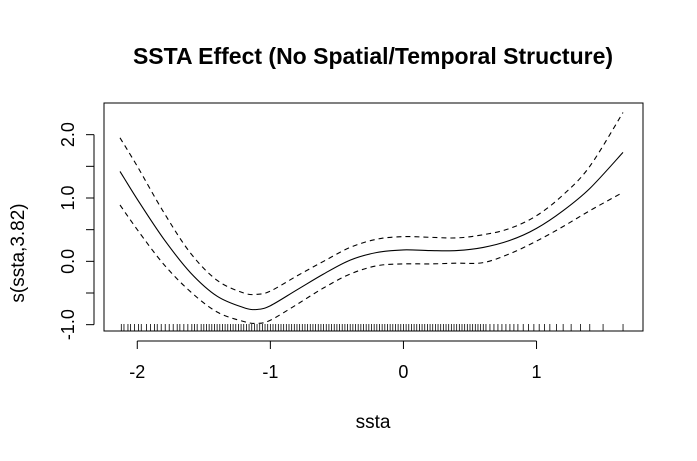 The image size is (697, 461). Describe the element at coordinates (403, 372) in the screenshot. I see `x-tick-label: 0` at that location.